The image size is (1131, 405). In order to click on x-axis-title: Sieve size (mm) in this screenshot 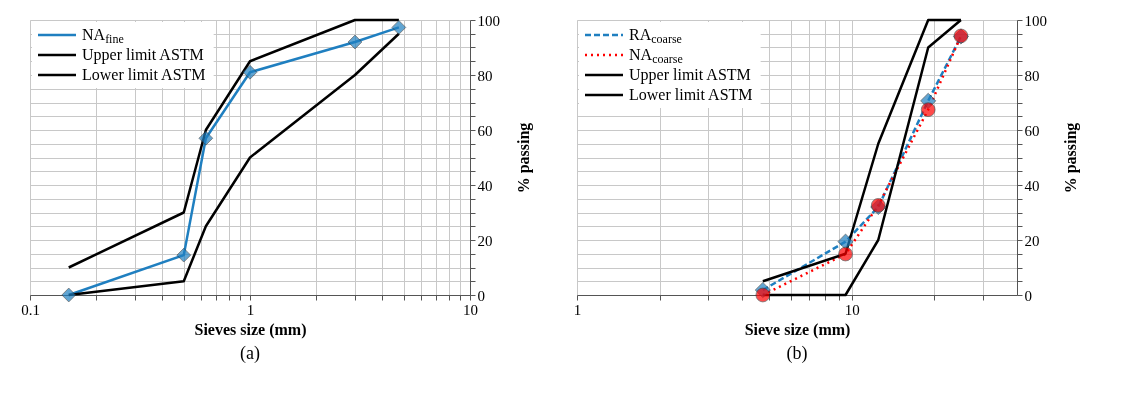, I will do `click(797, 329)`.